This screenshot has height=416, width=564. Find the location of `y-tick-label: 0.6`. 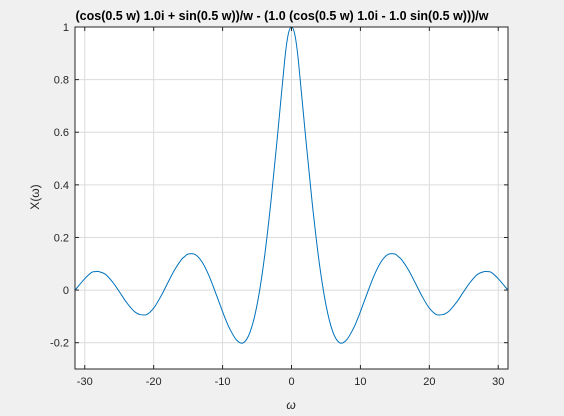

y-tick-label: 0.6 is located at coordinates (61, 133).